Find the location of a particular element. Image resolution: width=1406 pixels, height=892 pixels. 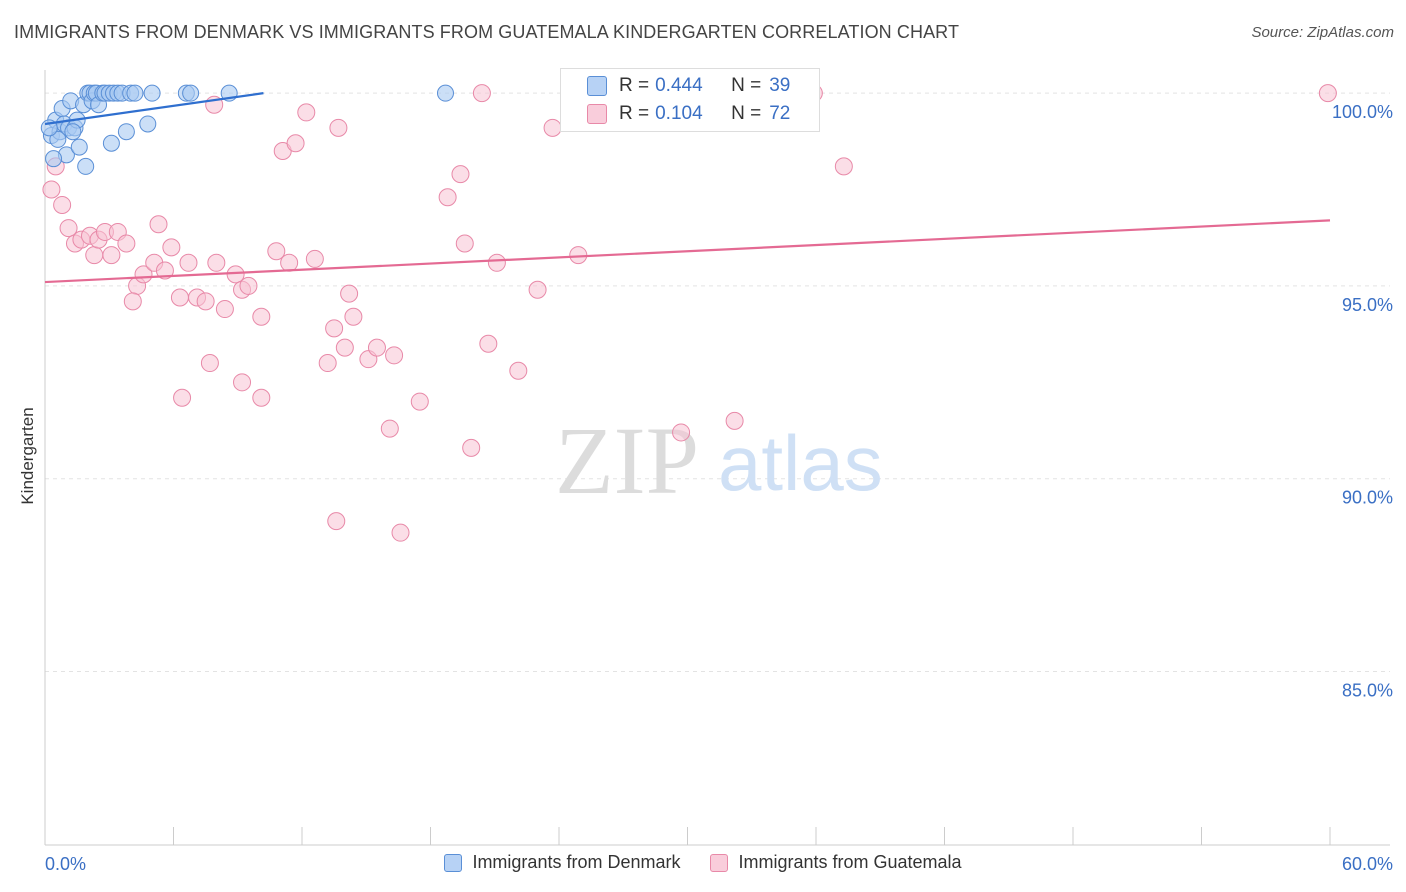

y-tick-label: 90.0% is located at coordinates (1367, 498).